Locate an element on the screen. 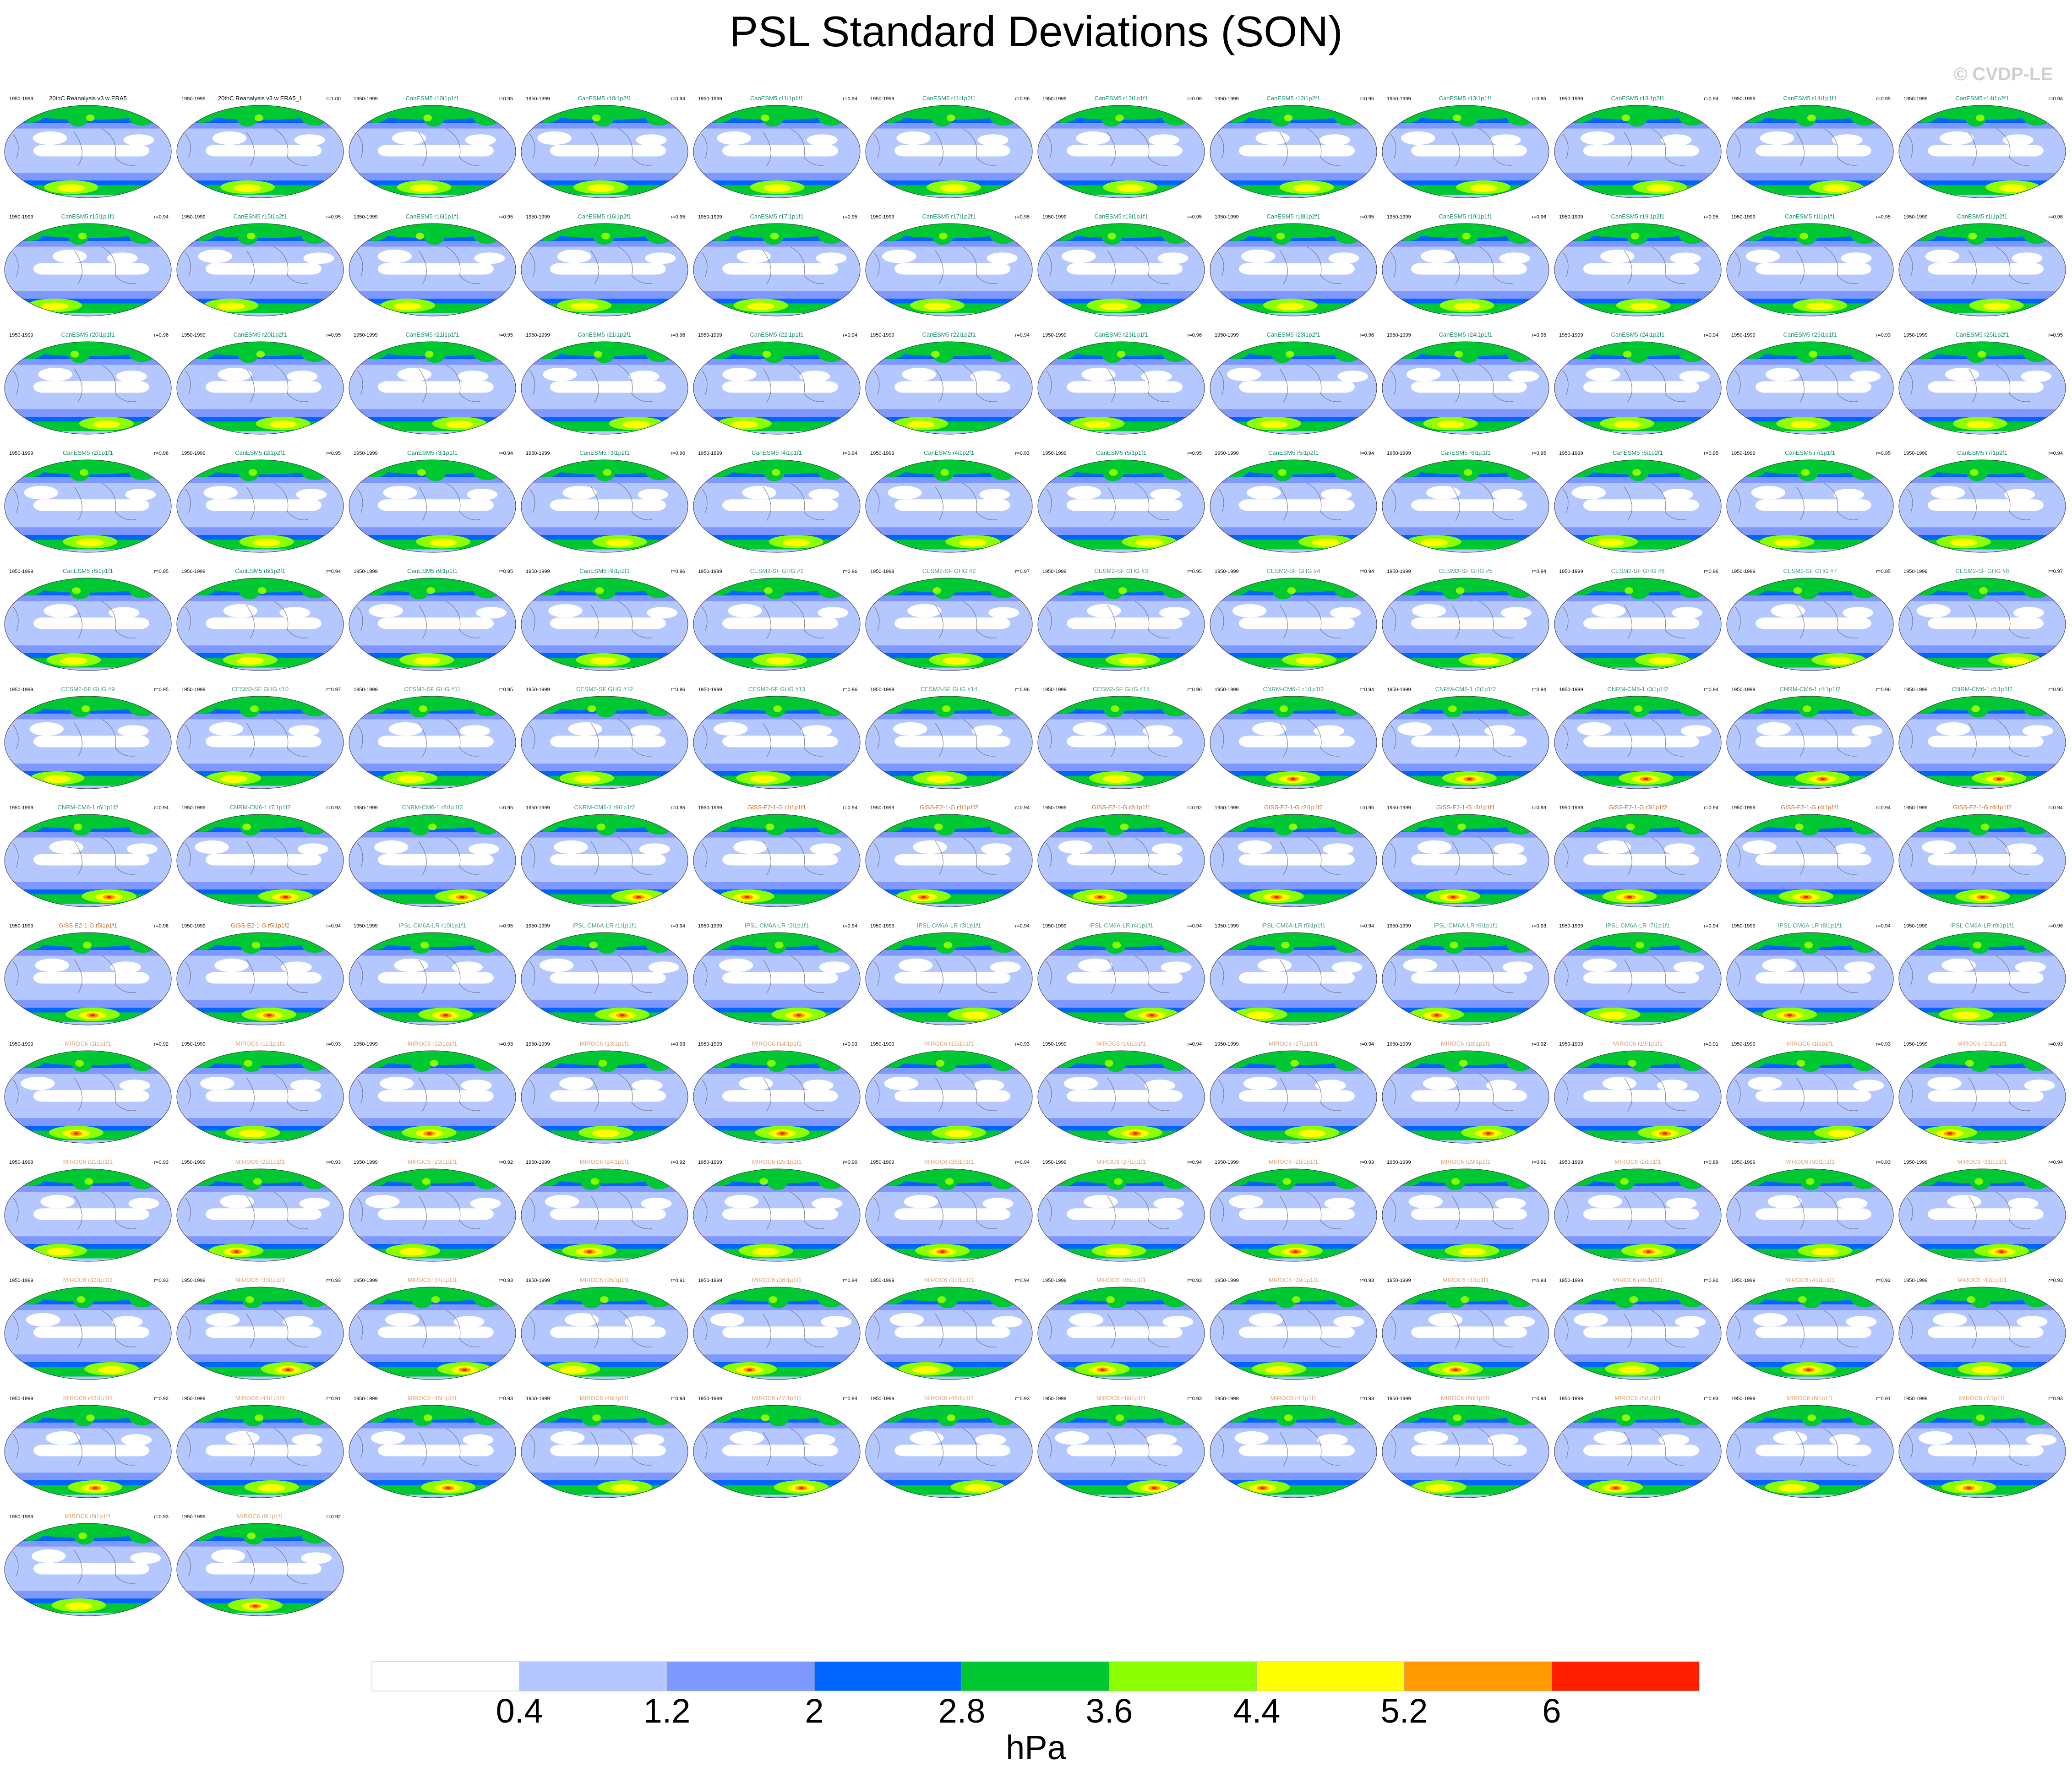  panel-title: CanESM5 r24i1p2f1 is located at coordinates (1638, 334).